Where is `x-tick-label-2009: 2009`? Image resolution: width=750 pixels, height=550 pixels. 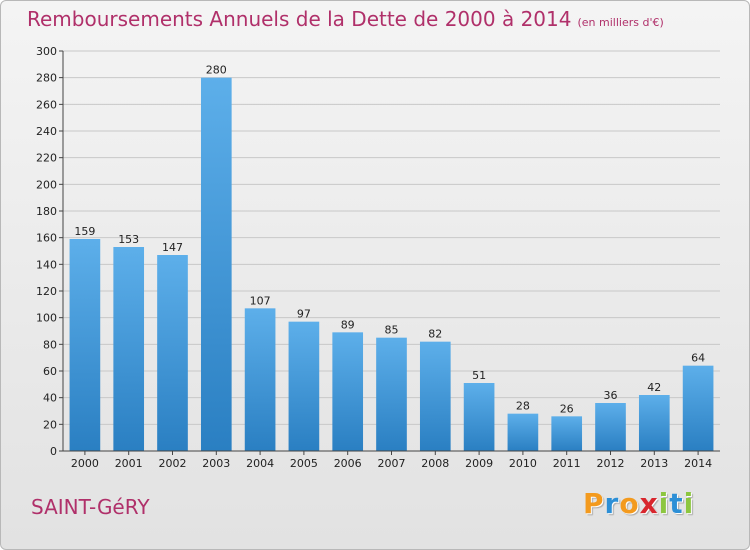
x-tick-label-2009: 2009 is located at coordinates (479, 463).